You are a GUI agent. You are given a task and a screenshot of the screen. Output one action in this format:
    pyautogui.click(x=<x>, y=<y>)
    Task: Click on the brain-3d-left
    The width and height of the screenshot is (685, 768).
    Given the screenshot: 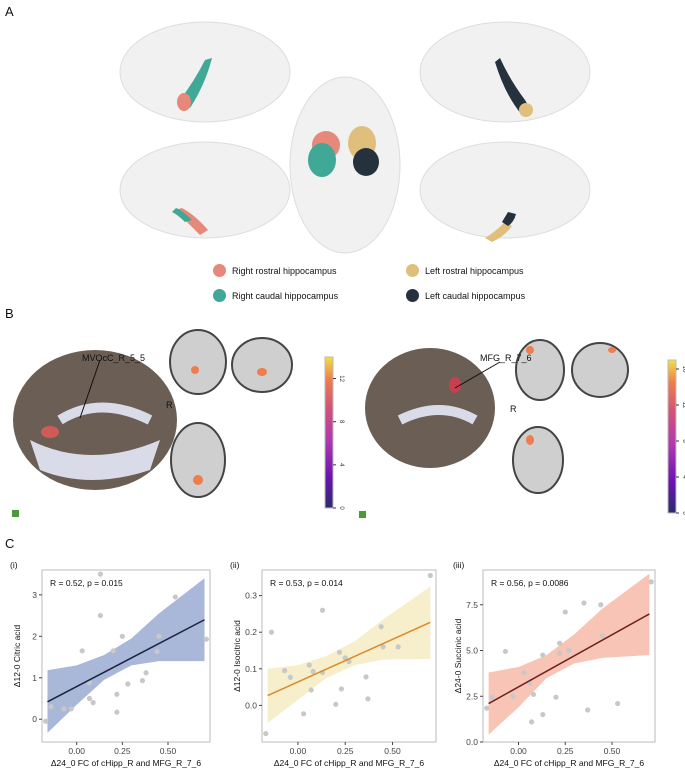 What is the action you would take?
    pyautogui.click(x=95, y=420)
    